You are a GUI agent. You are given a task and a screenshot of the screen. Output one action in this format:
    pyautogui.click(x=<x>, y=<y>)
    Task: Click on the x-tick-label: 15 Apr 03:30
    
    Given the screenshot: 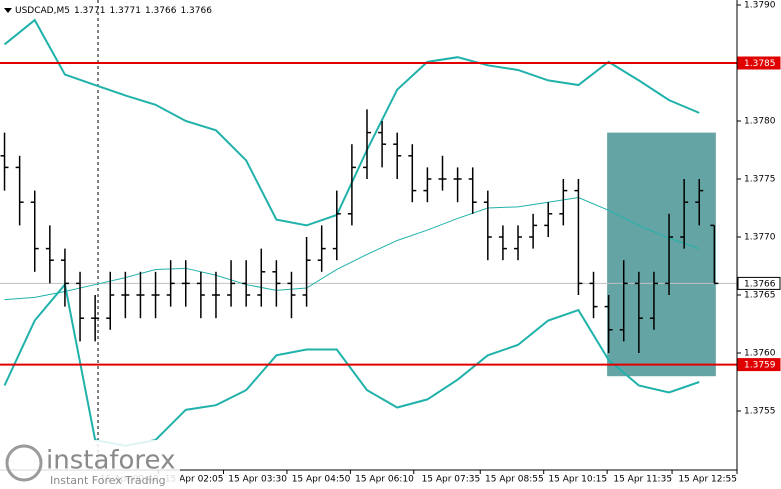 What is the action you would take?
    pyautogui.click(x=257, y=480)
    